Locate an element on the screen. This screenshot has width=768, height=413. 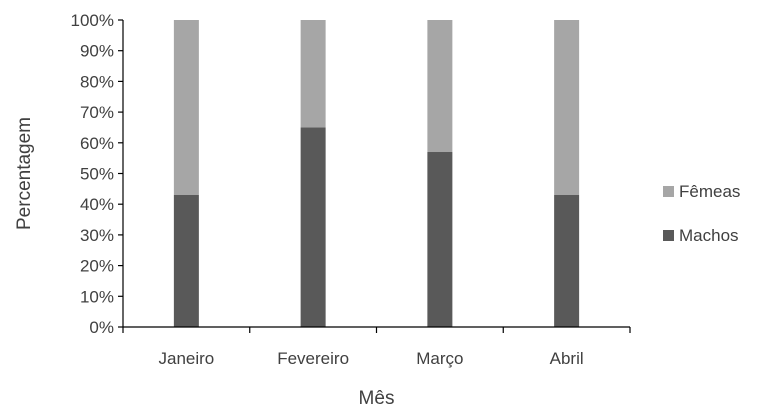
x-tick-label: Janeiro is located at coordinates (186, 358).